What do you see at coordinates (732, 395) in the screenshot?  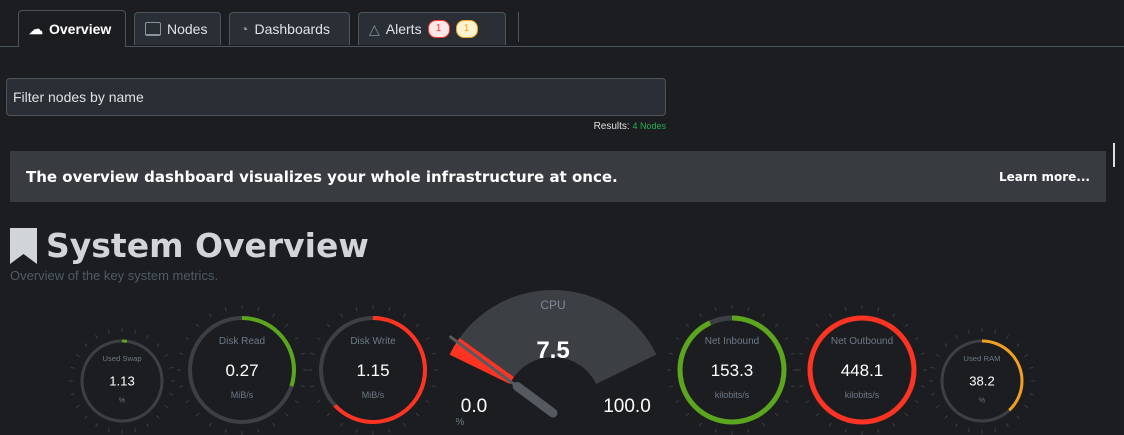 I see `gauge-unit: kilobits/s` at bounding box center [732, 395].